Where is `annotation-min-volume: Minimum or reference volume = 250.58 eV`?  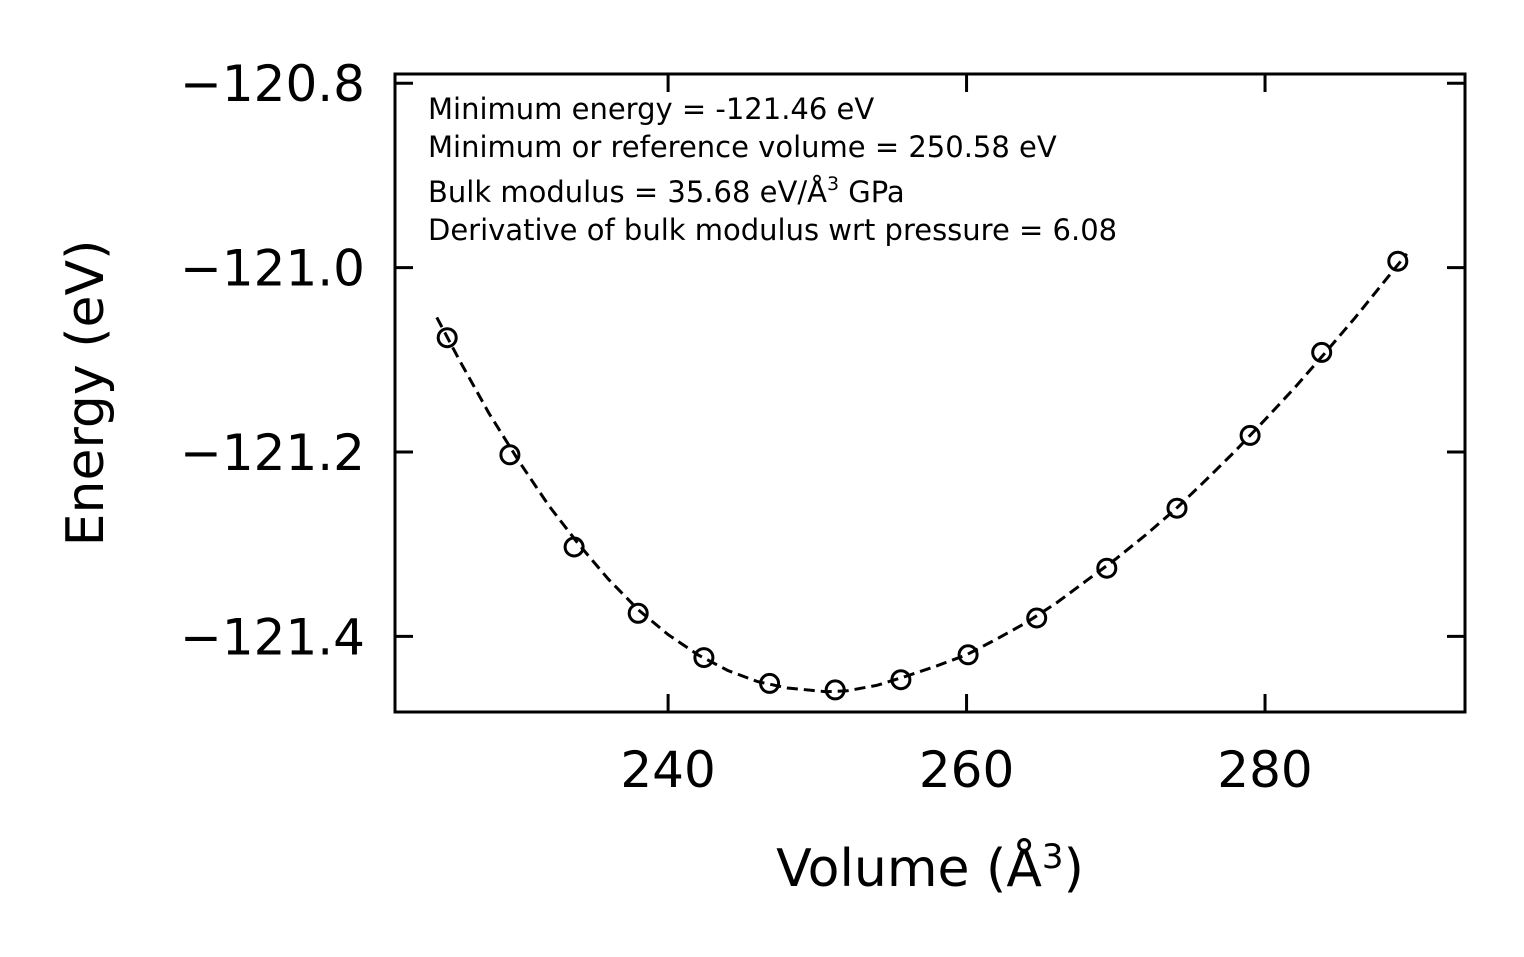 annotation-min-volume: Minimum or reference volume = 250.58 eV is located at coordinates (742, 147).